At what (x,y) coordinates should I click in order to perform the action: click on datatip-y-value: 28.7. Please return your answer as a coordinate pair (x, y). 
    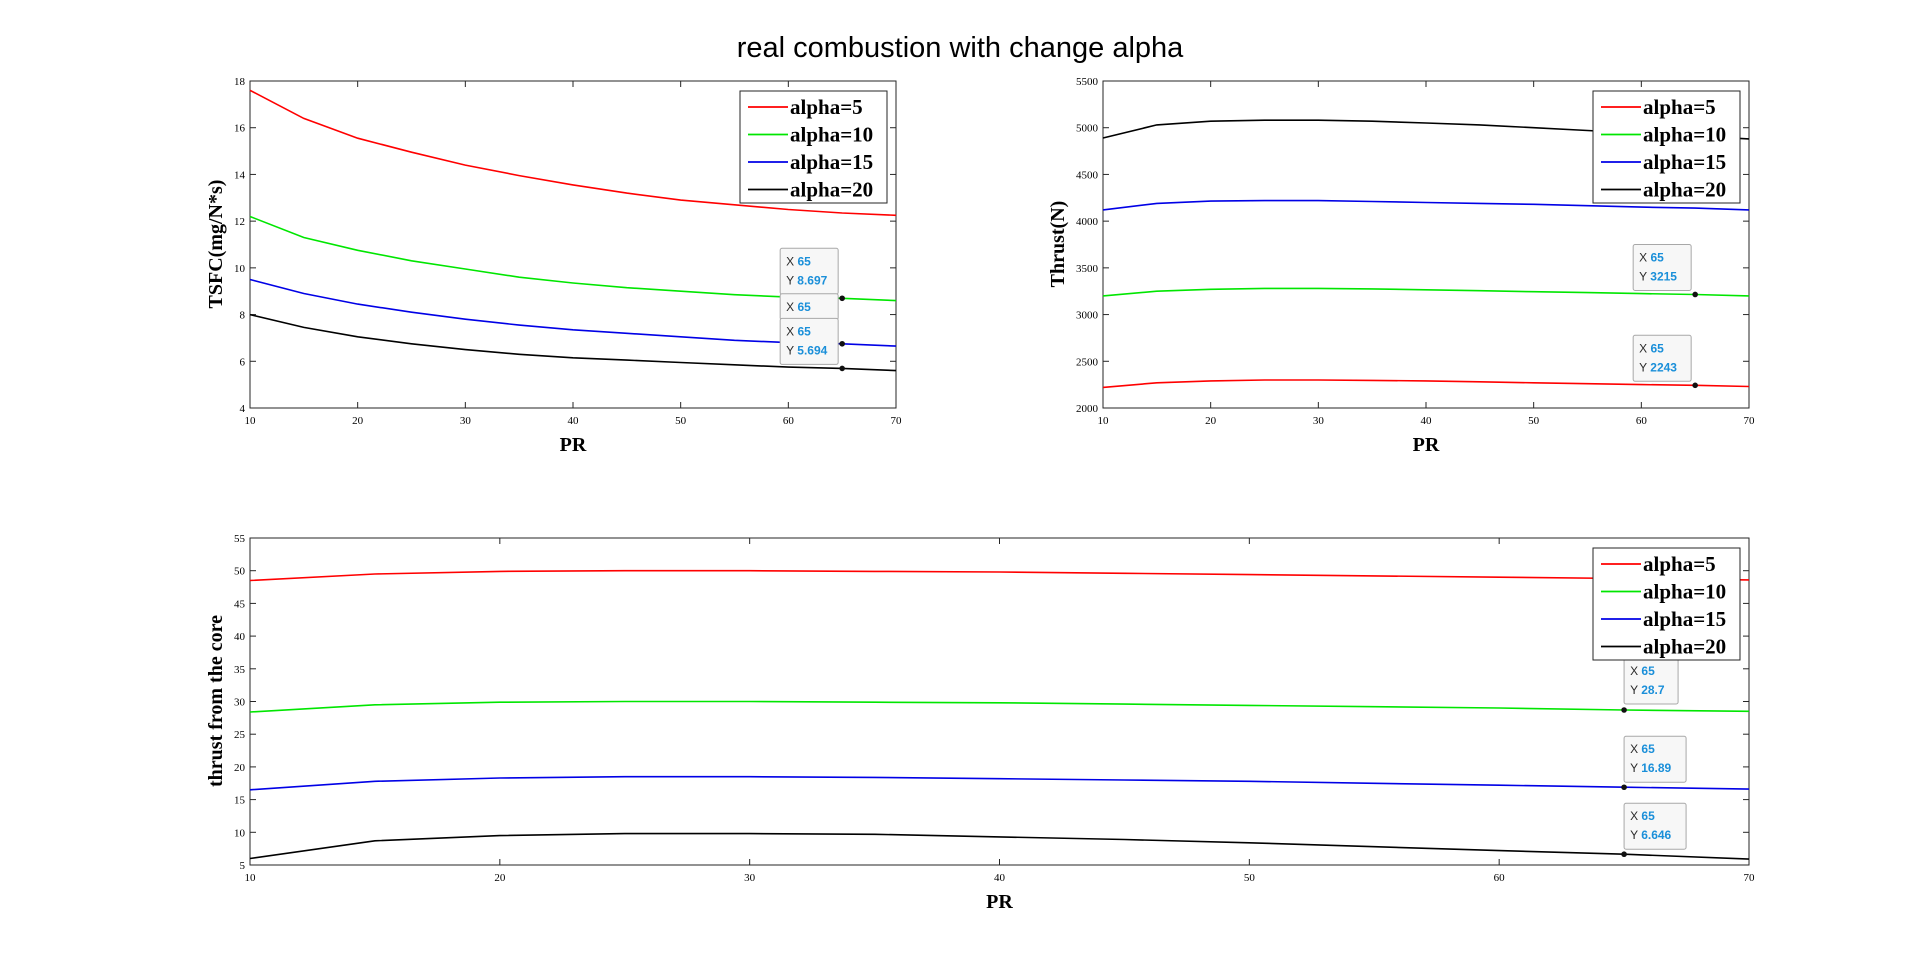
    Looking at the image, I should click on (1653, 690).